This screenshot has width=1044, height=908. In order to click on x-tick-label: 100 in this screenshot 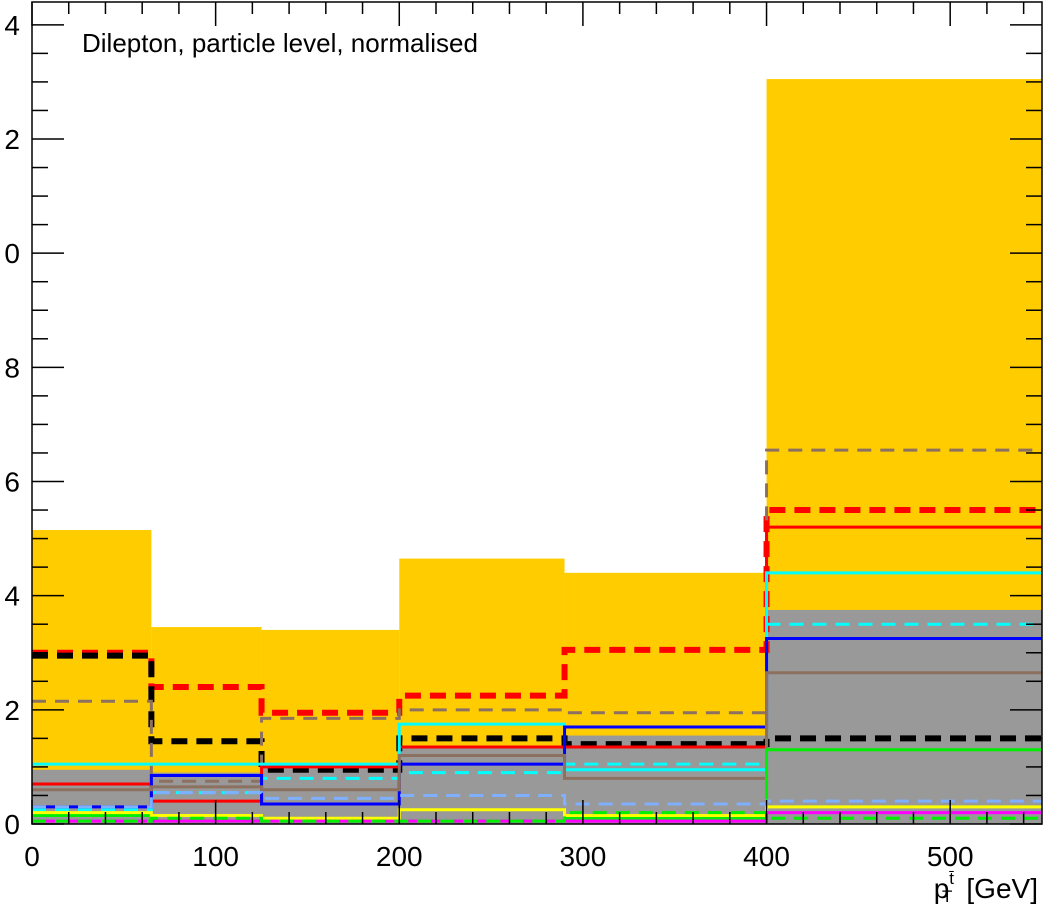, I will do `click(215, 856)`.